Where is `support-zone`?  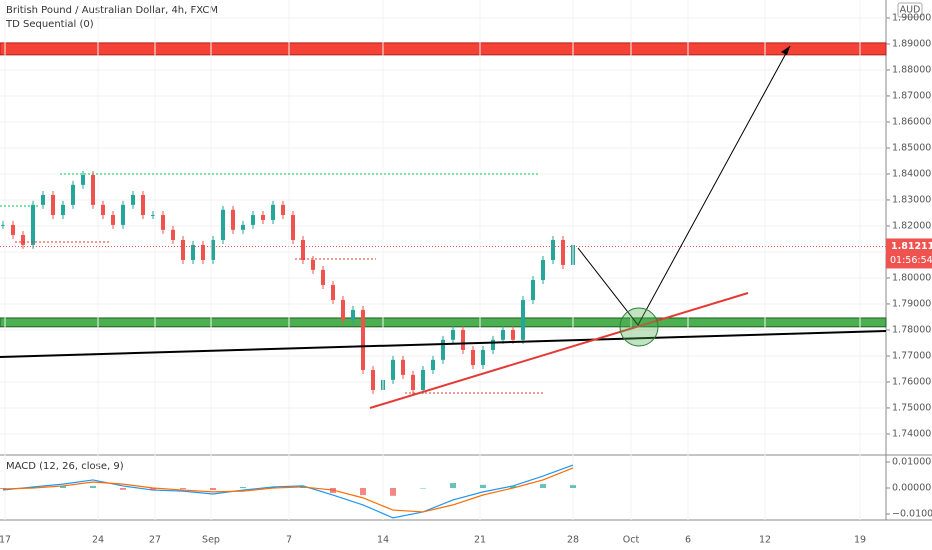
support-zone is located at coordinates (443, 322).